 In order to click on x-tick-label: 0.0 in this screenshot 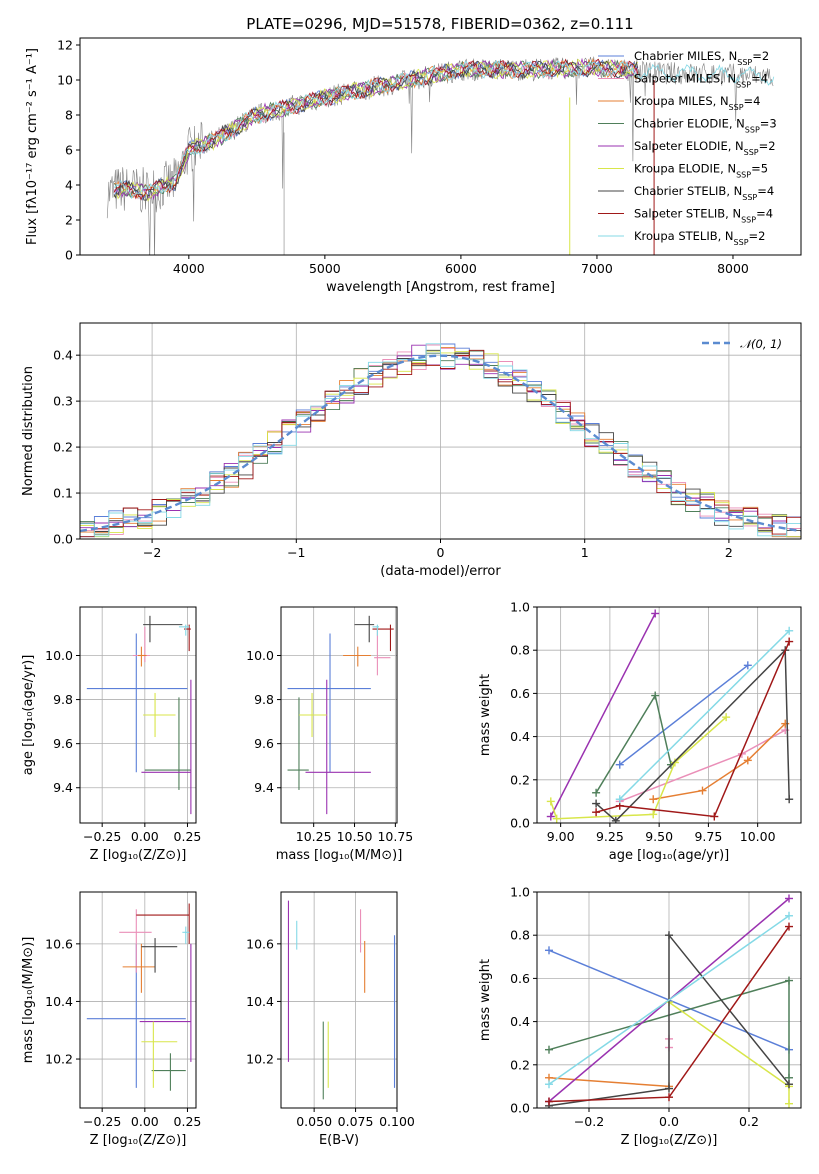, I will do `click(669, 1121)`.